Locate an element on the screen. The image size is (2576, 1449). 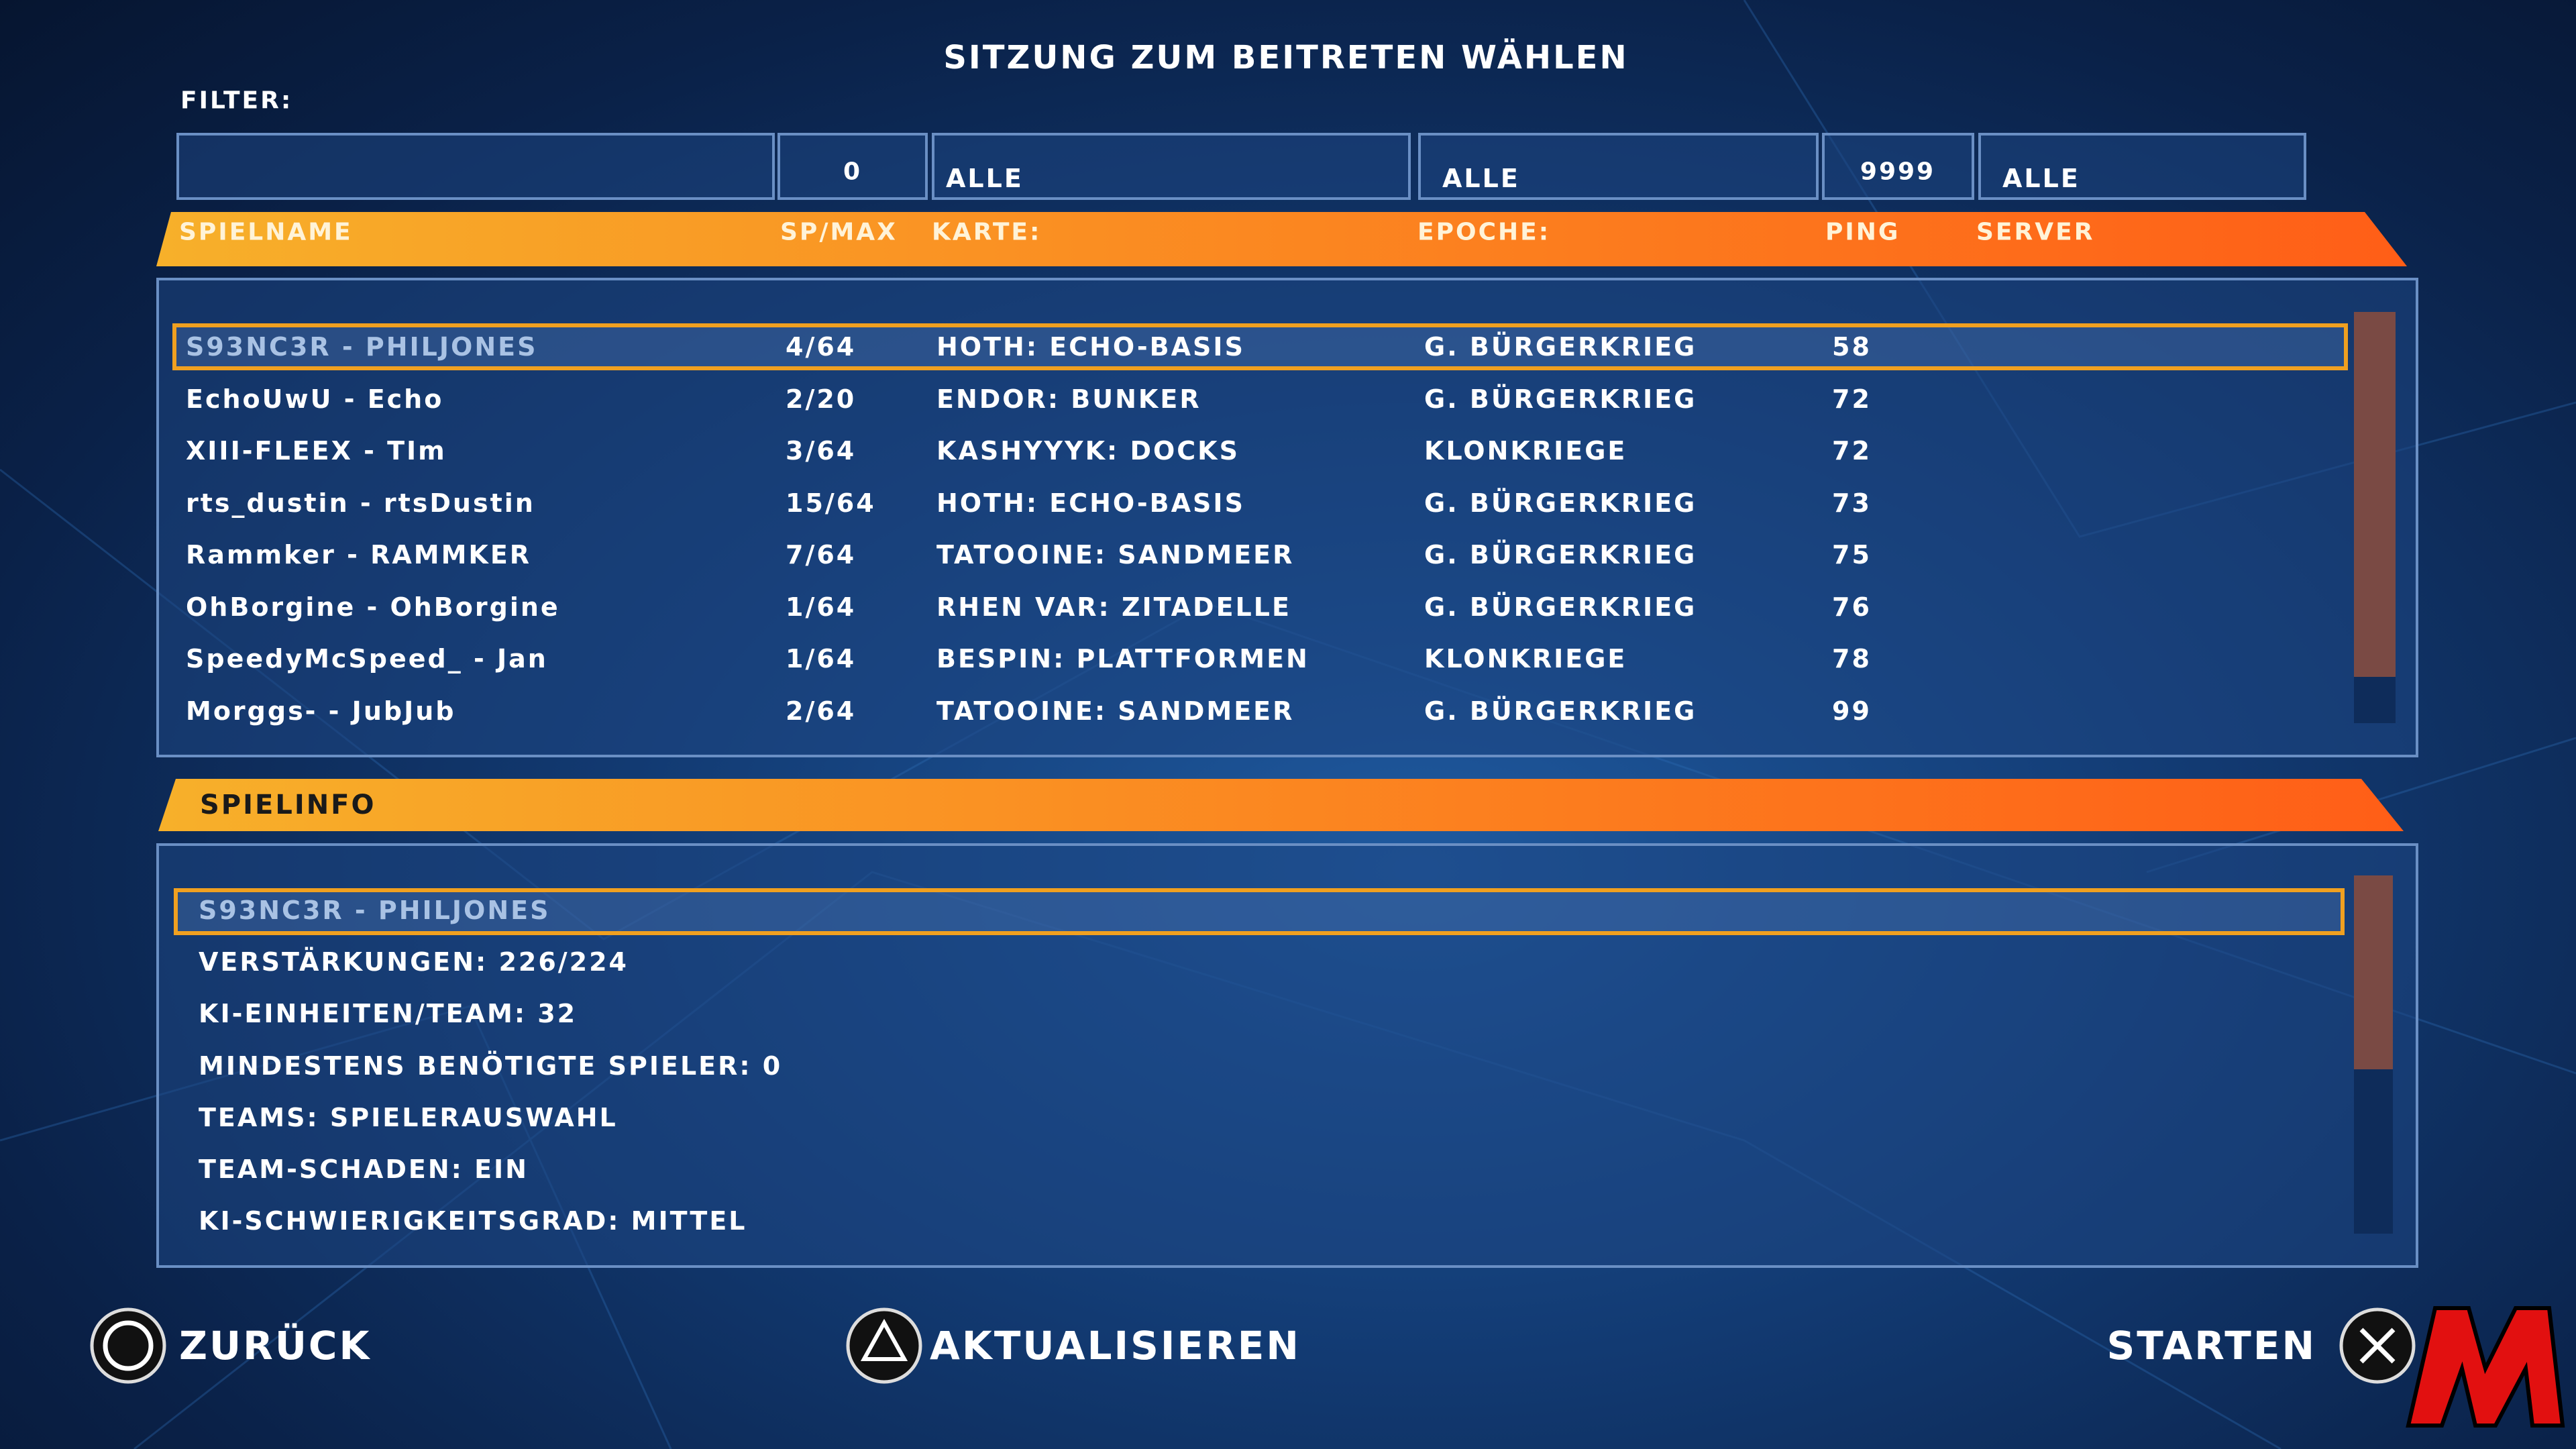
row-cell: Rammker - RAMMKER is located at coordinates (359, 555).